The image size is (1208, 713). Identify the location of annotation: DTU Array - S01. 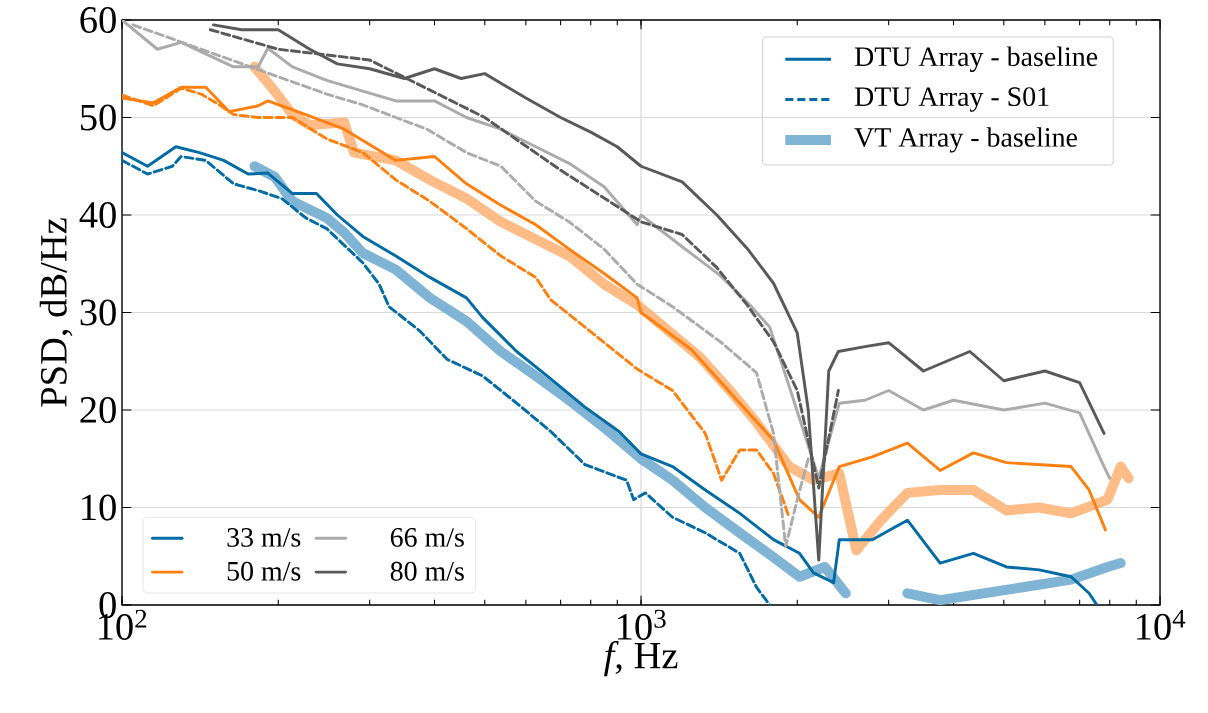
(951, 99).